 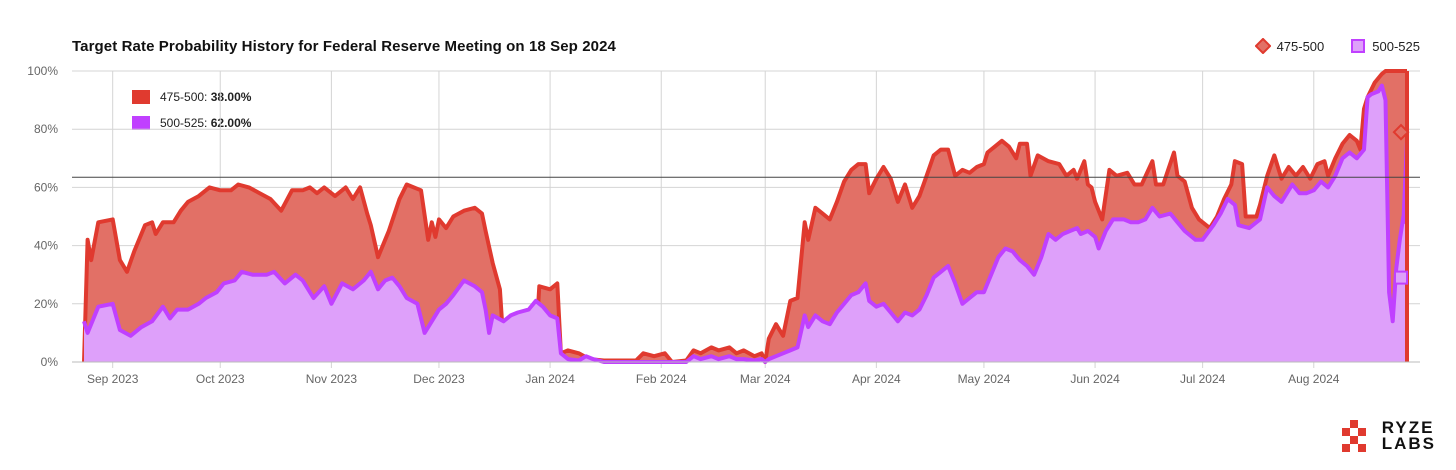 What do you see at coordinates (1300, 46) in the screenshot?
I see `legend-label: 475-500` at bounding box center [1300, 46].